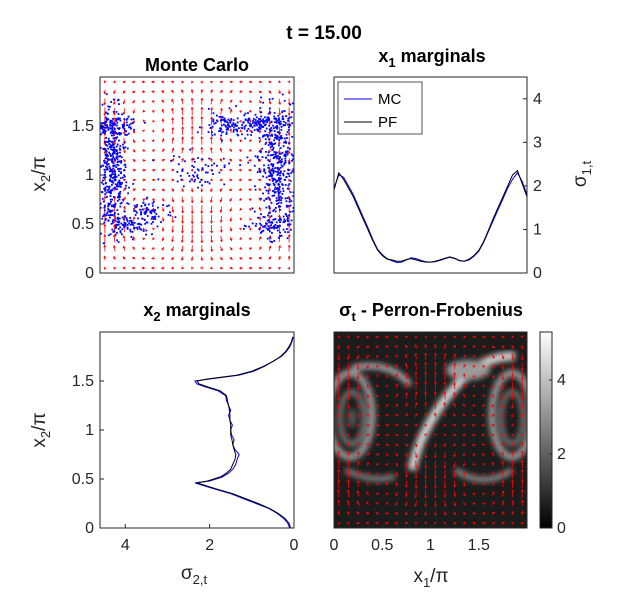 Image resolution: width=625 pixels, height=606 pixels. Describe the element at coordinates (561, 454) in the screenshot. I see `colorbar-tick-label: 2` at that location.